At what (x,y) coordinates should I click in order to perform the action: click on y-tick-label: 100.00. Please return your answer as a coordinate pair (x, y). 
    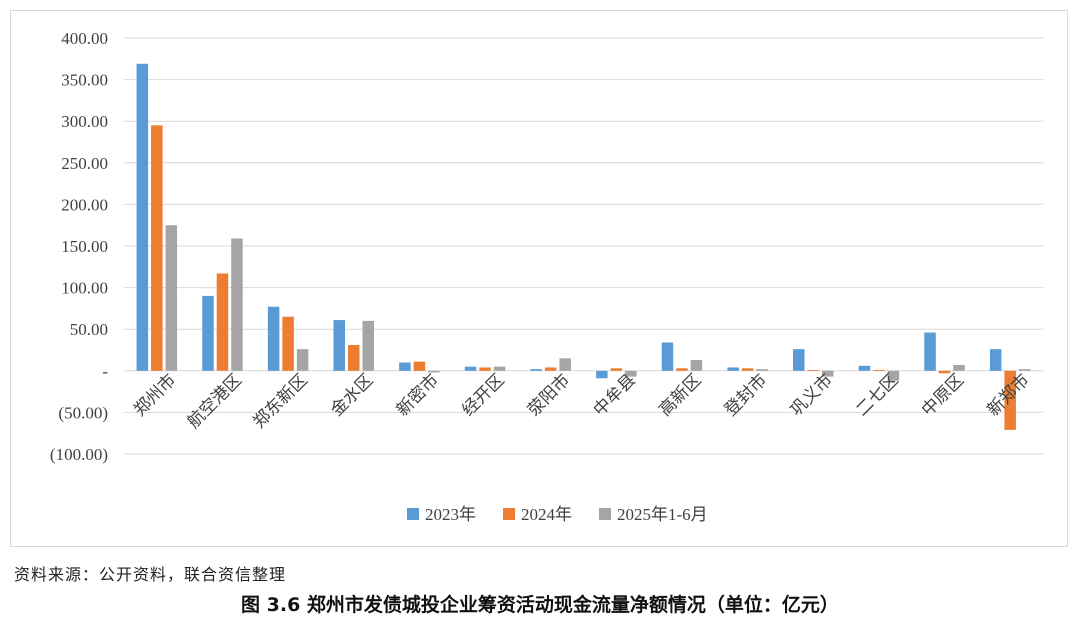
    Looking at the image, I should click on (84, 288).